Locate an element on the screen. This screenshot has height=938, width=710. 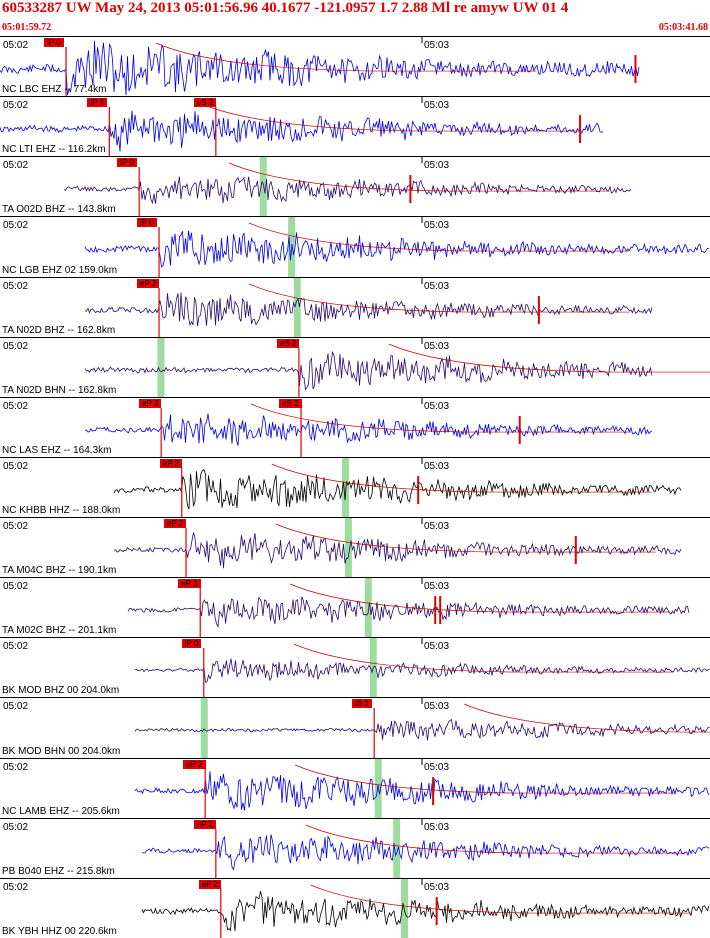
phase-pick-label: iS 1 is located at coordinates (362, 704).